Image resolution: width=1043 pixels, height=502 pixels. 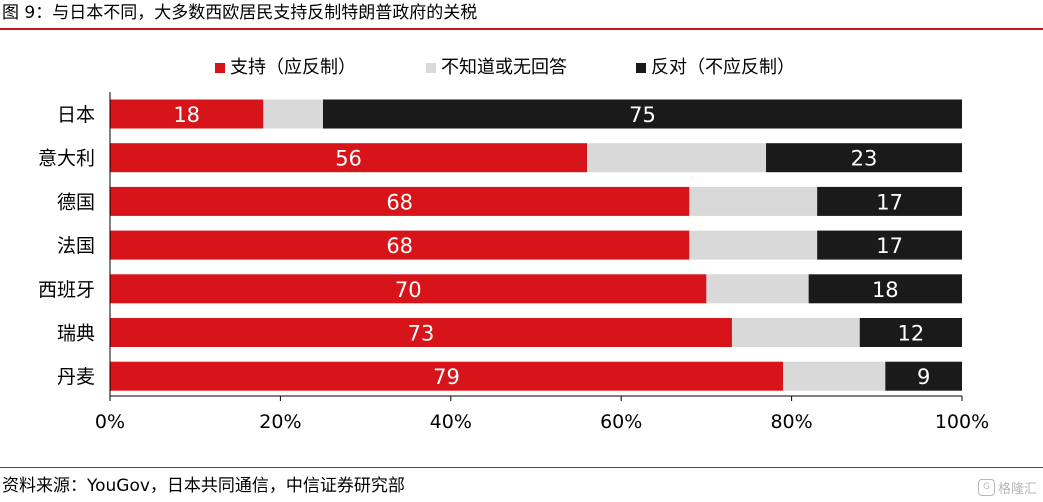 I want to click on data-label-2-6: 9, so click(x=923, y=377).